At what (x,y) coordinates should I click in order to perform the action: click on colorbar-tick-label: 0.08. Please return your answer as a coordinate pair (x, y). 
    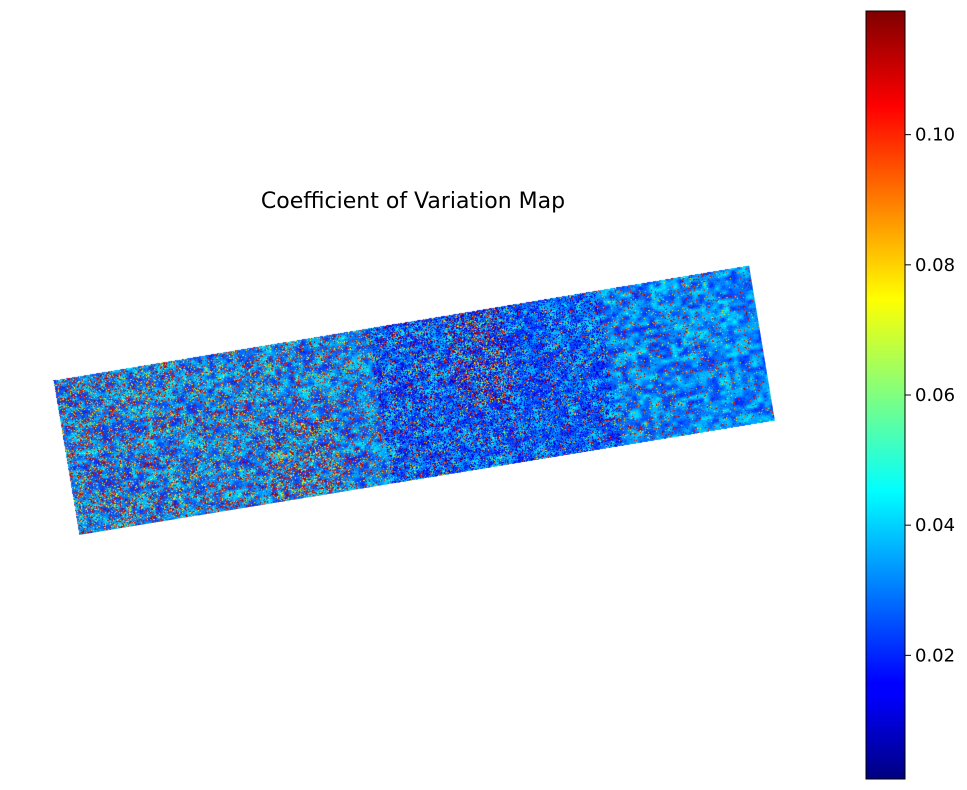
    Looking at the image, I should click on (935, 265).